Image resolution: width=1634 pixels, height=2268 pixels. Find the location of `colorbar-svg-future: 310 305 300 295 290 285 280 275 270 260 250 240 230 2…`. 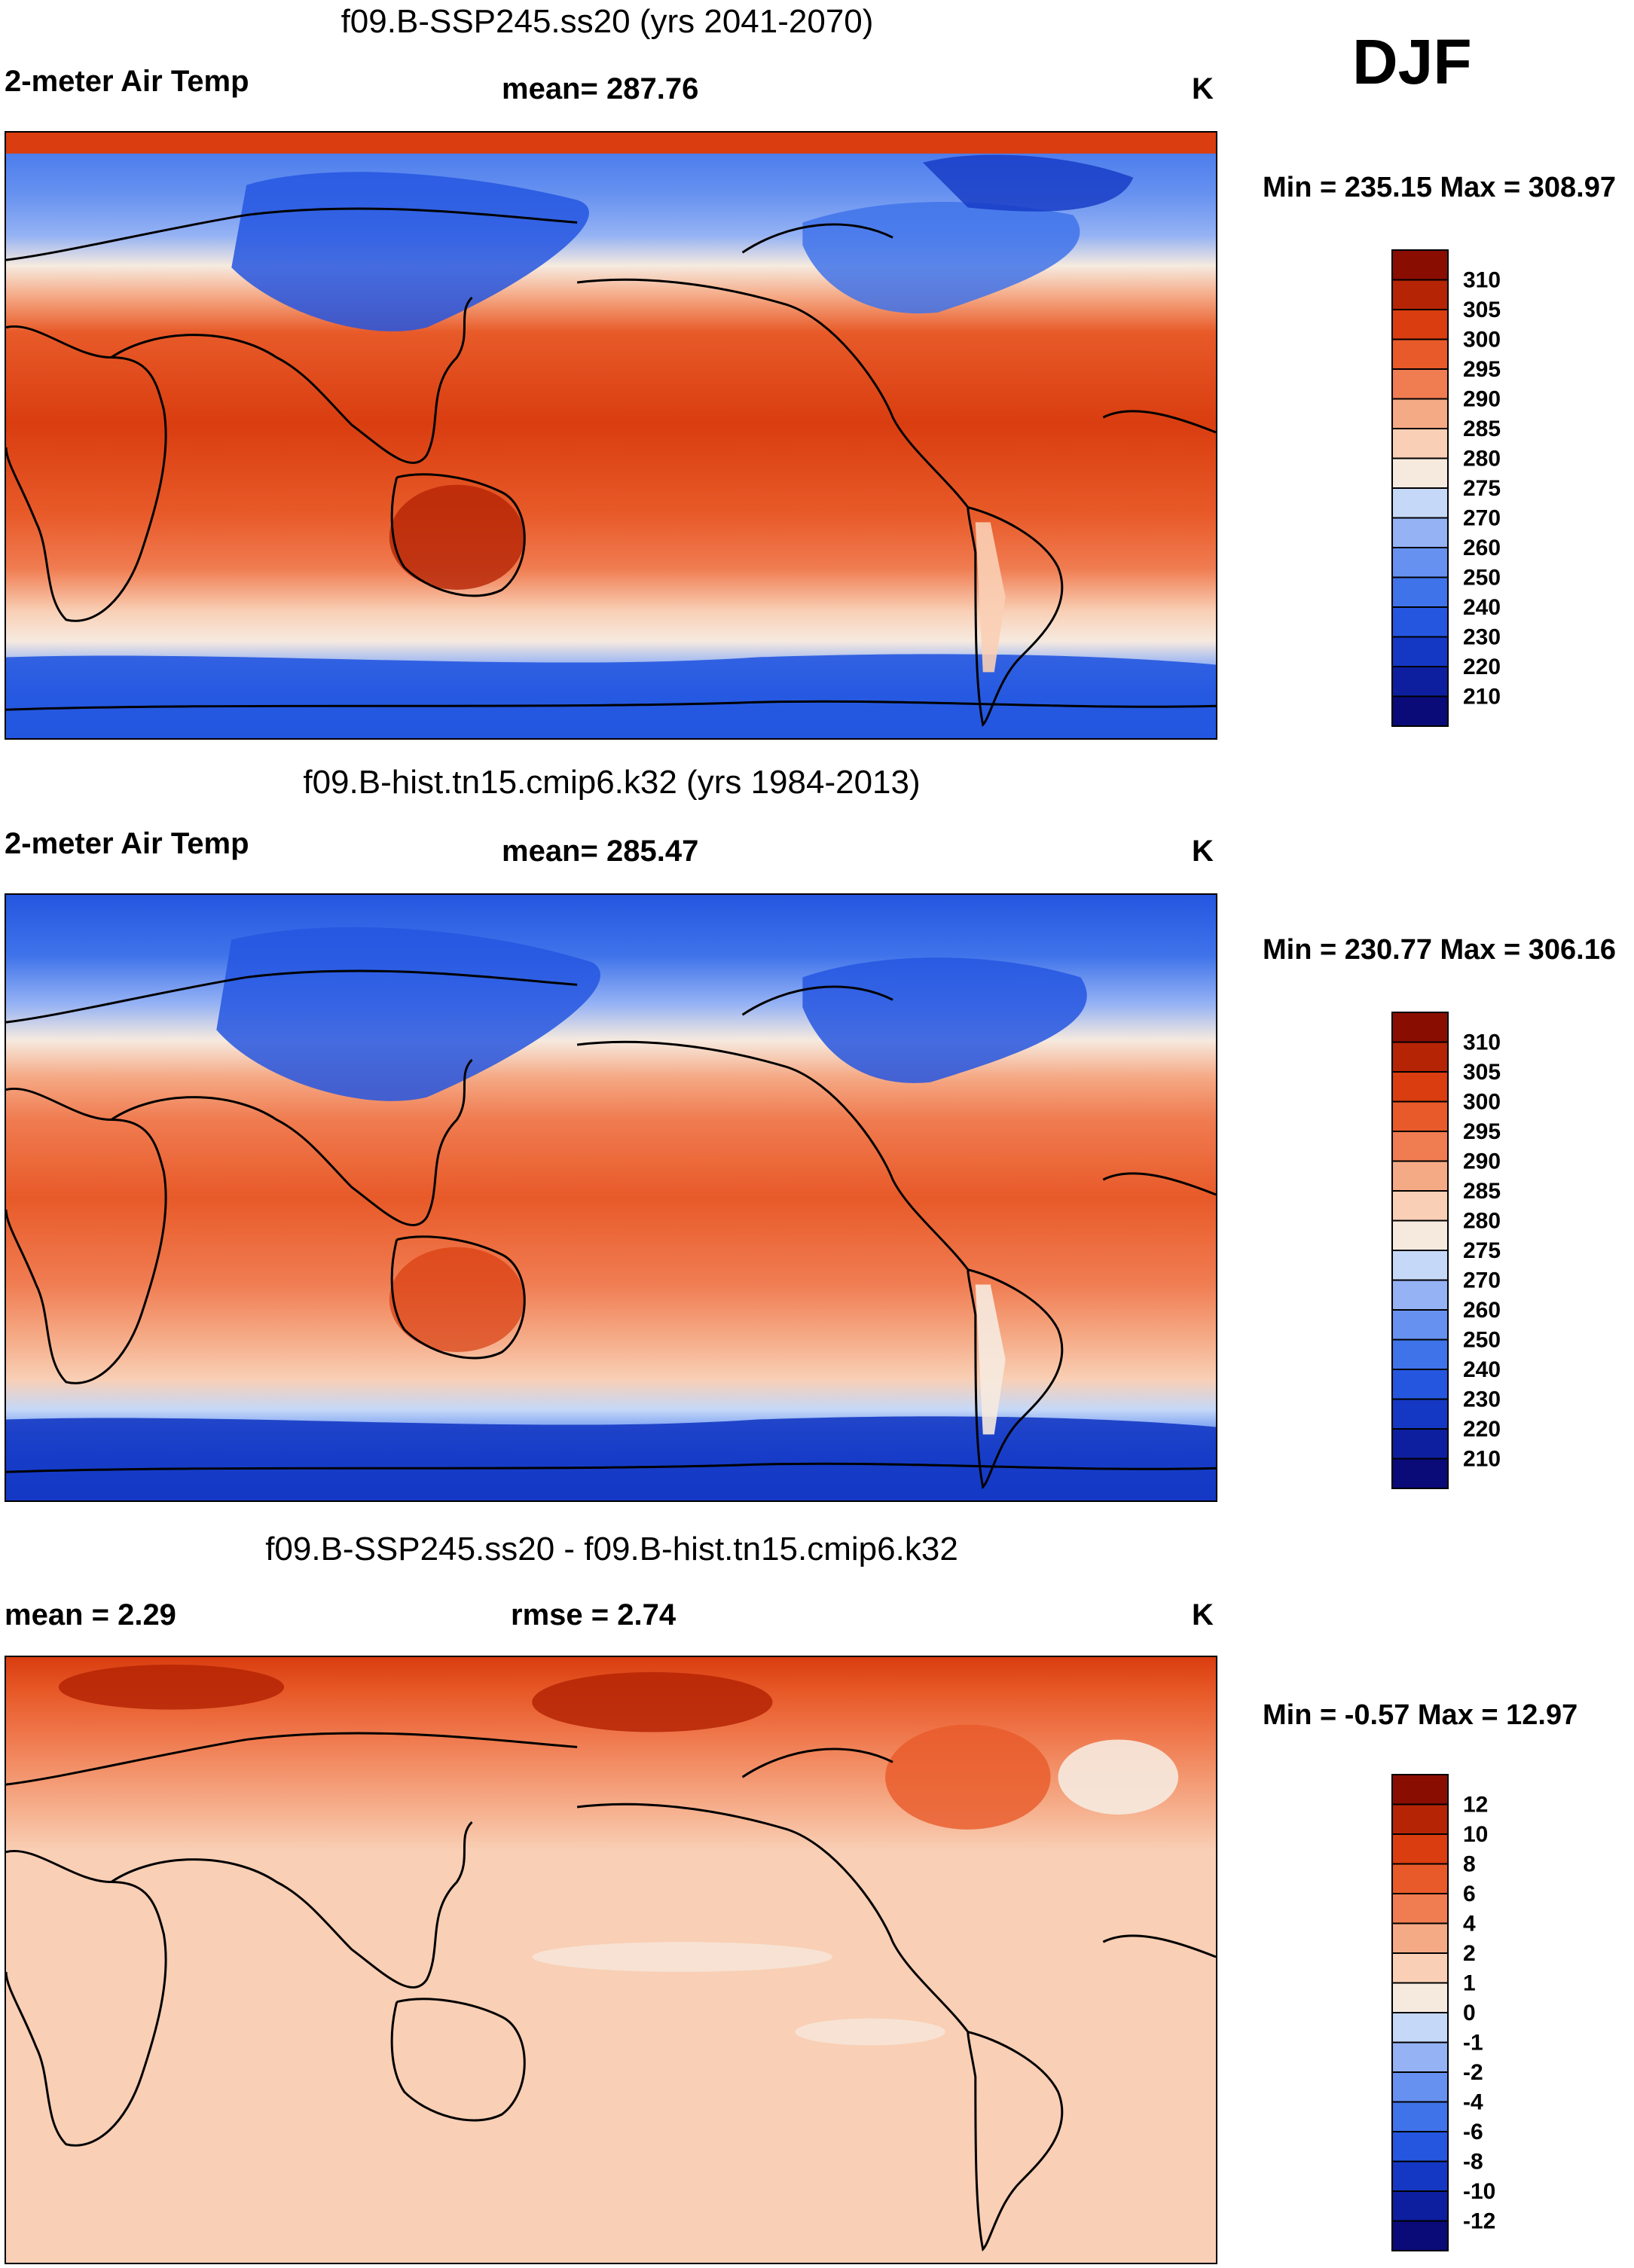

colorbar-svg-future: 310 305 300 295 290 285 280 275 270 260 250 240 230 2… is located at coordinates (1446, 488).